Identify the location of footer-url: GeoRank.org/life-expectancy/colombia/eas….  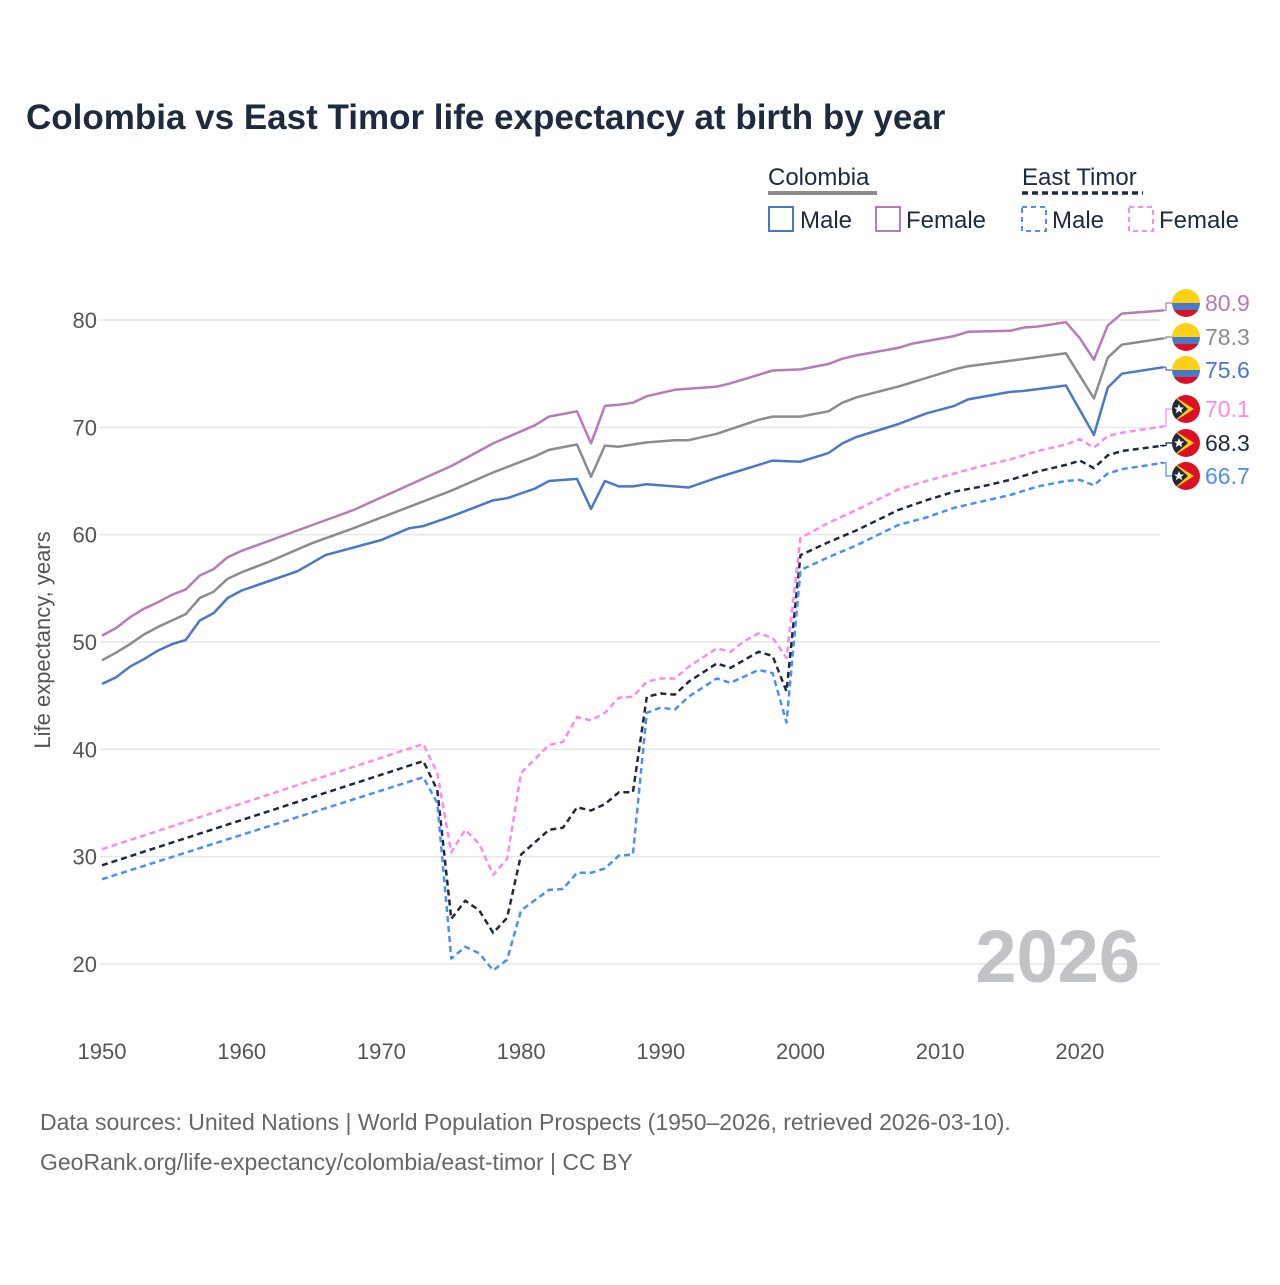
(336, 1162).